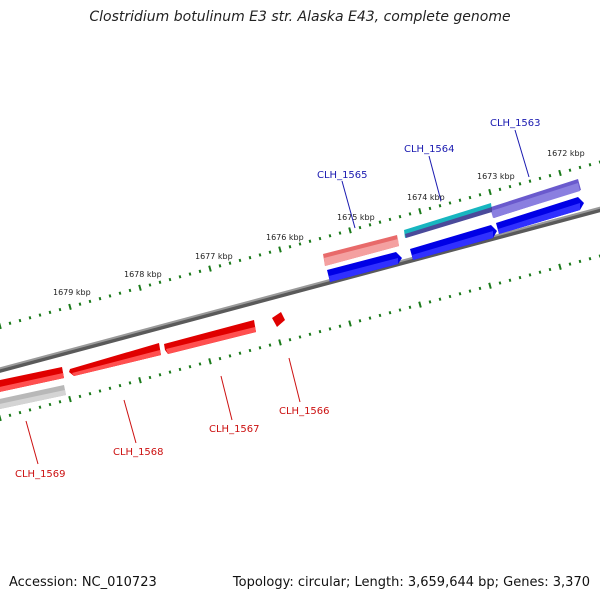 The width and height of the screenshot is (600, 600). What do you see at coordinates (72, 292) in the screenshot?
I see `tick-label: 1679 kbp` at bounding box center [72, 292].